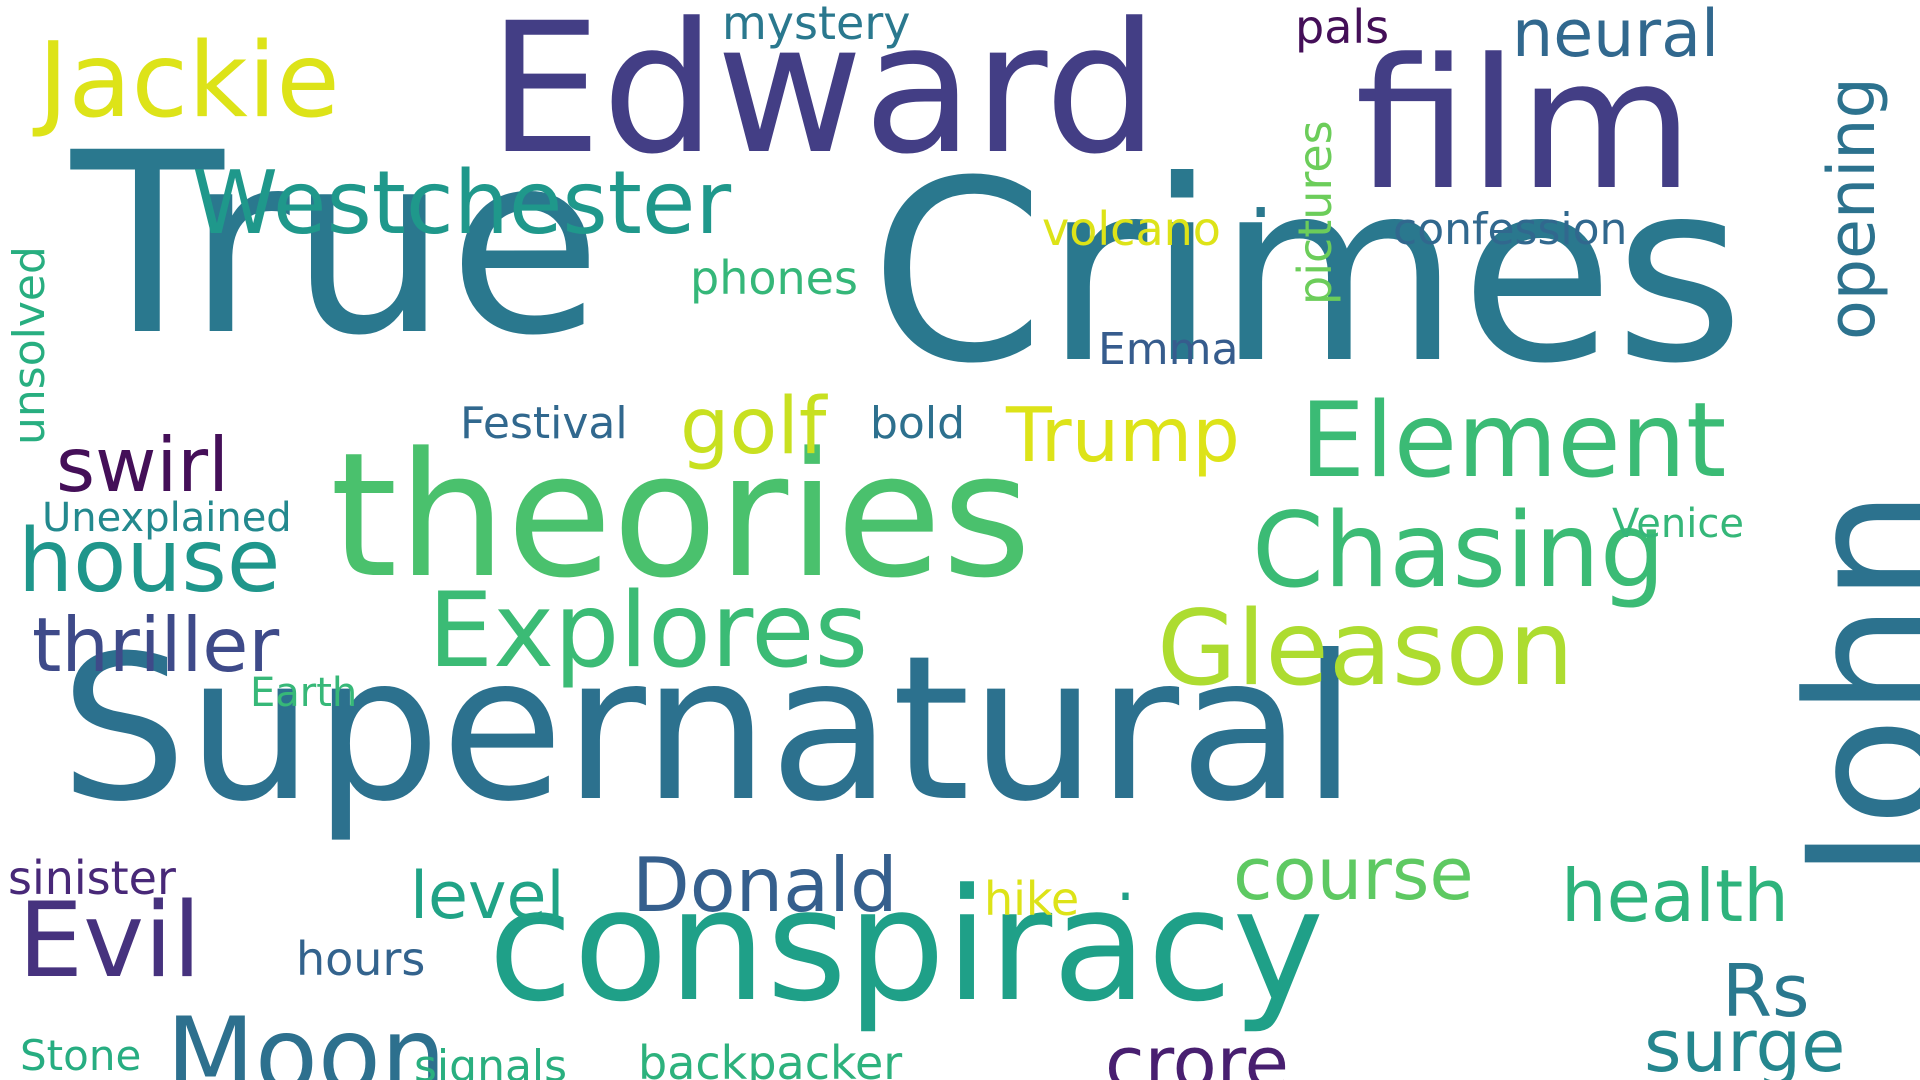  Describe the element at coordinates (906, 945) in the screenshot. I see `word-conspiracy: conspiracy` at that location.